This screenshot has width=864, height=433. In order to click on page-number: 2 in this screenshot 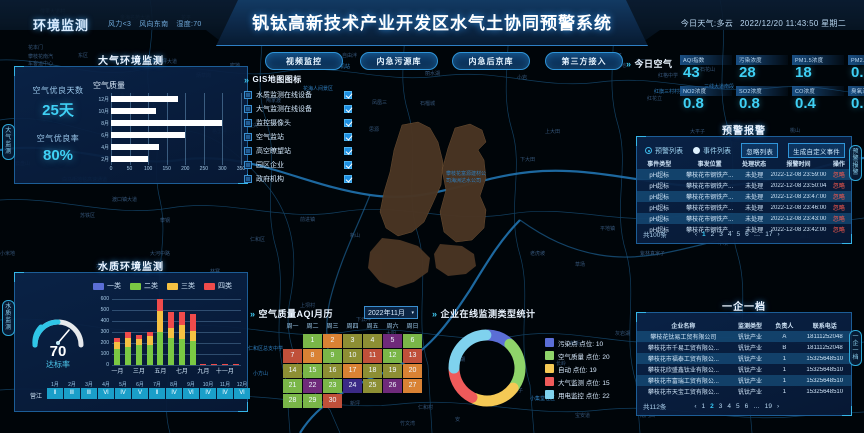, I will do `click(712, 234)`.